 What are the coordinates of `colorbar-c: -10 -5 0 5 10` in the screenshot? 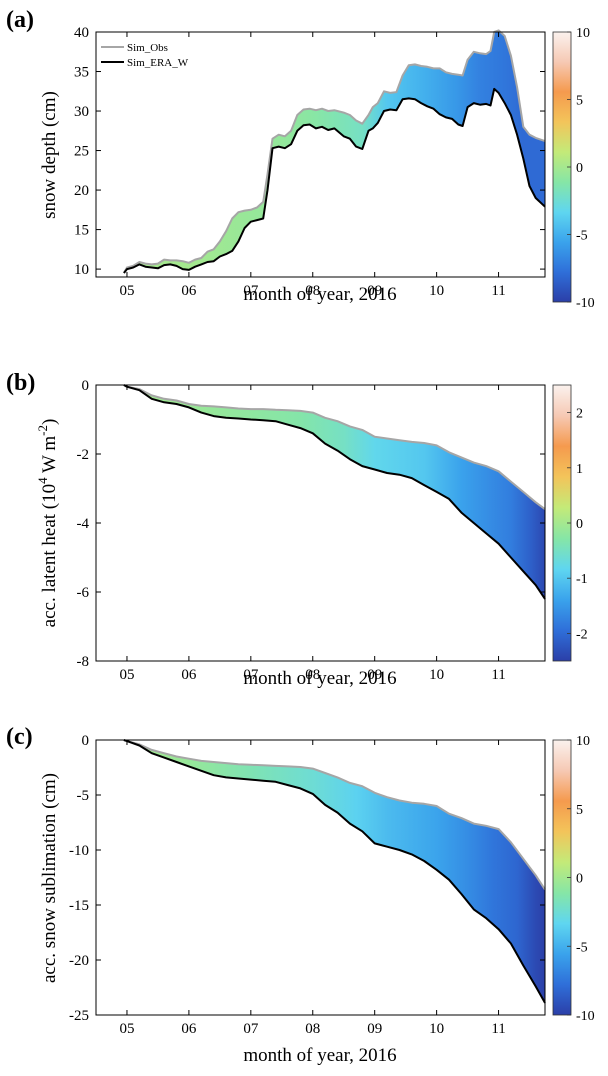 It's located at (573, 879).